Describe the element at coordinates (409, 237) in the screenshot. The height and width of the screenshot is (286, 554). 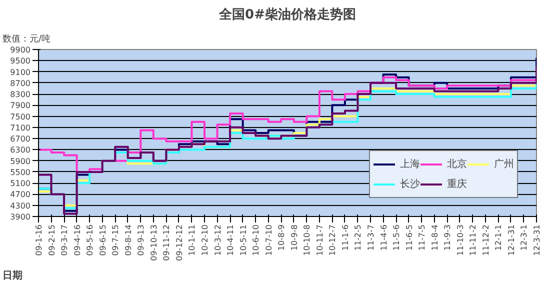
I see `x-tick-label: 11-6-5` at that location.